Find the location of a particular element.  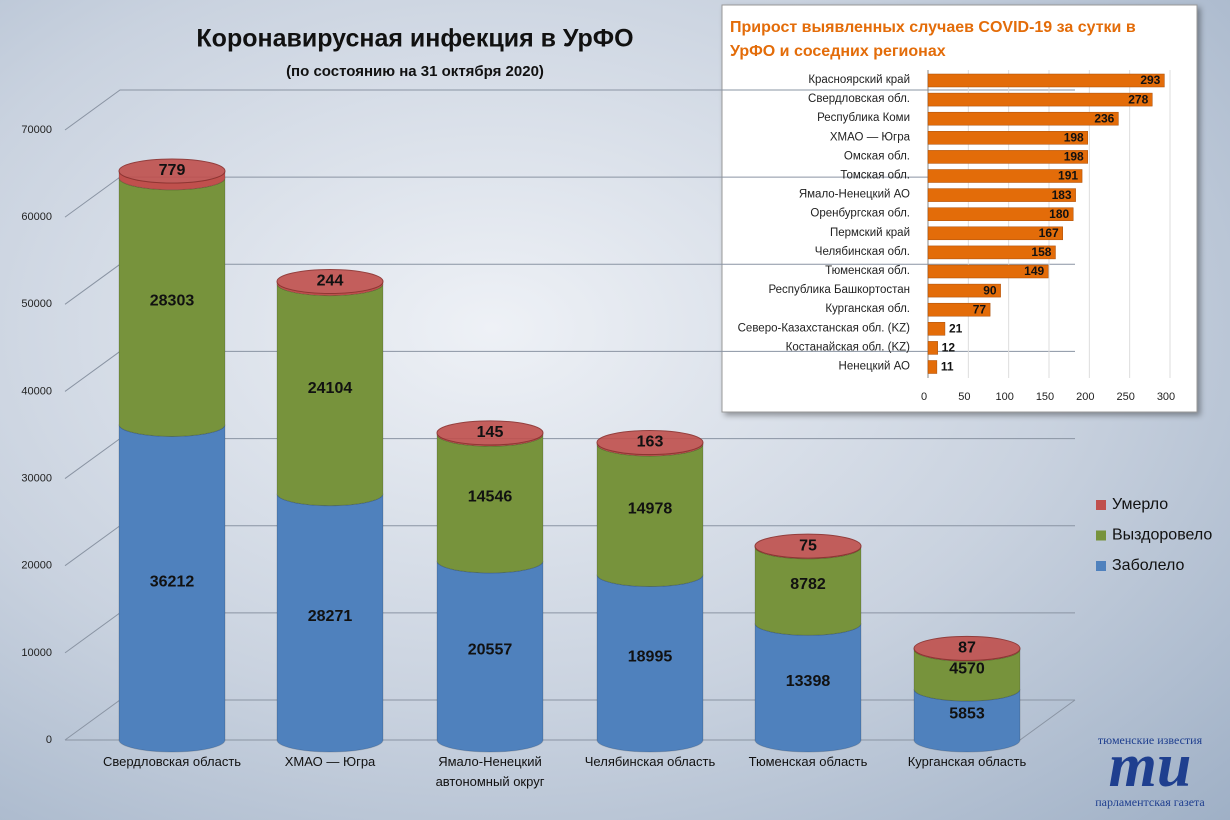

grid-line is located at coordinates (569, 110).